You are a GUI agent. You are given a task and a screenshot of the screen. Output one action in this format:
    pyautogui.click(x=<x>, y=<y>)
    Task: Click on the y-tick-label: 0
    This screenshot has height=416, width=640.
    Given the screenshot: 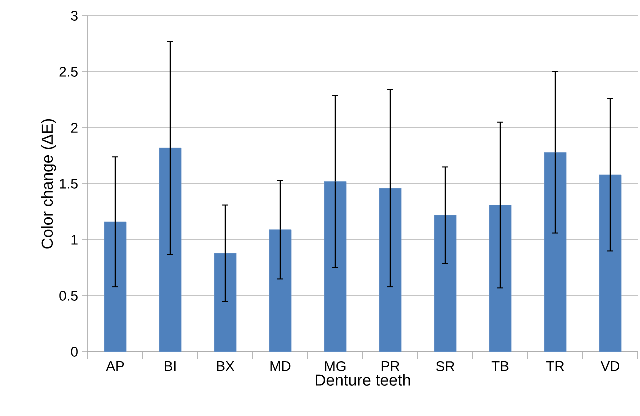 What is the action you would take?
    pyautogui.click(x=74, y=352)
    